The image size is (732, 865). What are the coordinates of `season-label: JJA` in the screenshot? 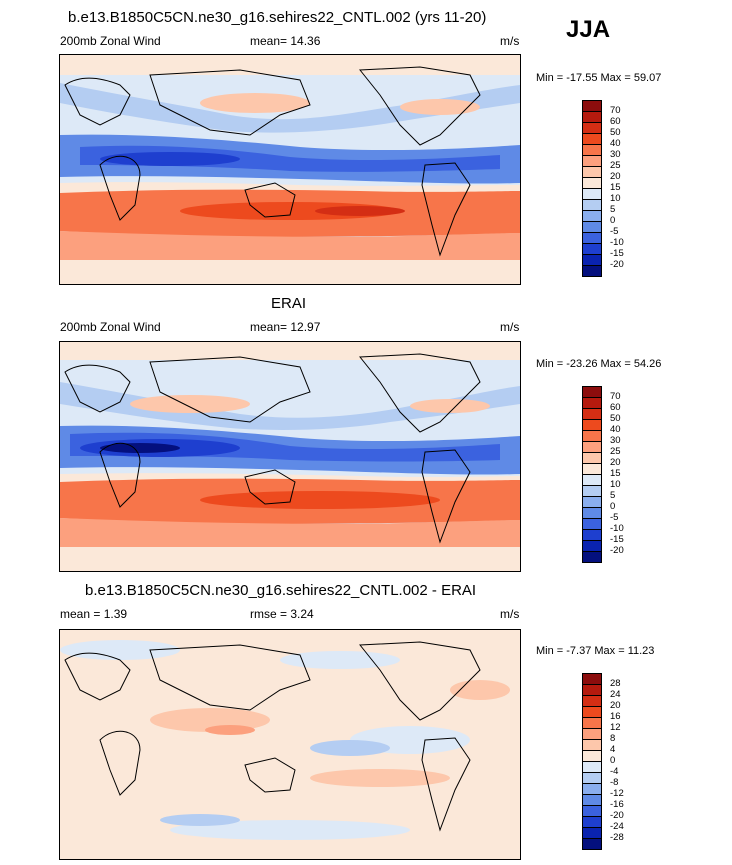 It's located at (588, 29).